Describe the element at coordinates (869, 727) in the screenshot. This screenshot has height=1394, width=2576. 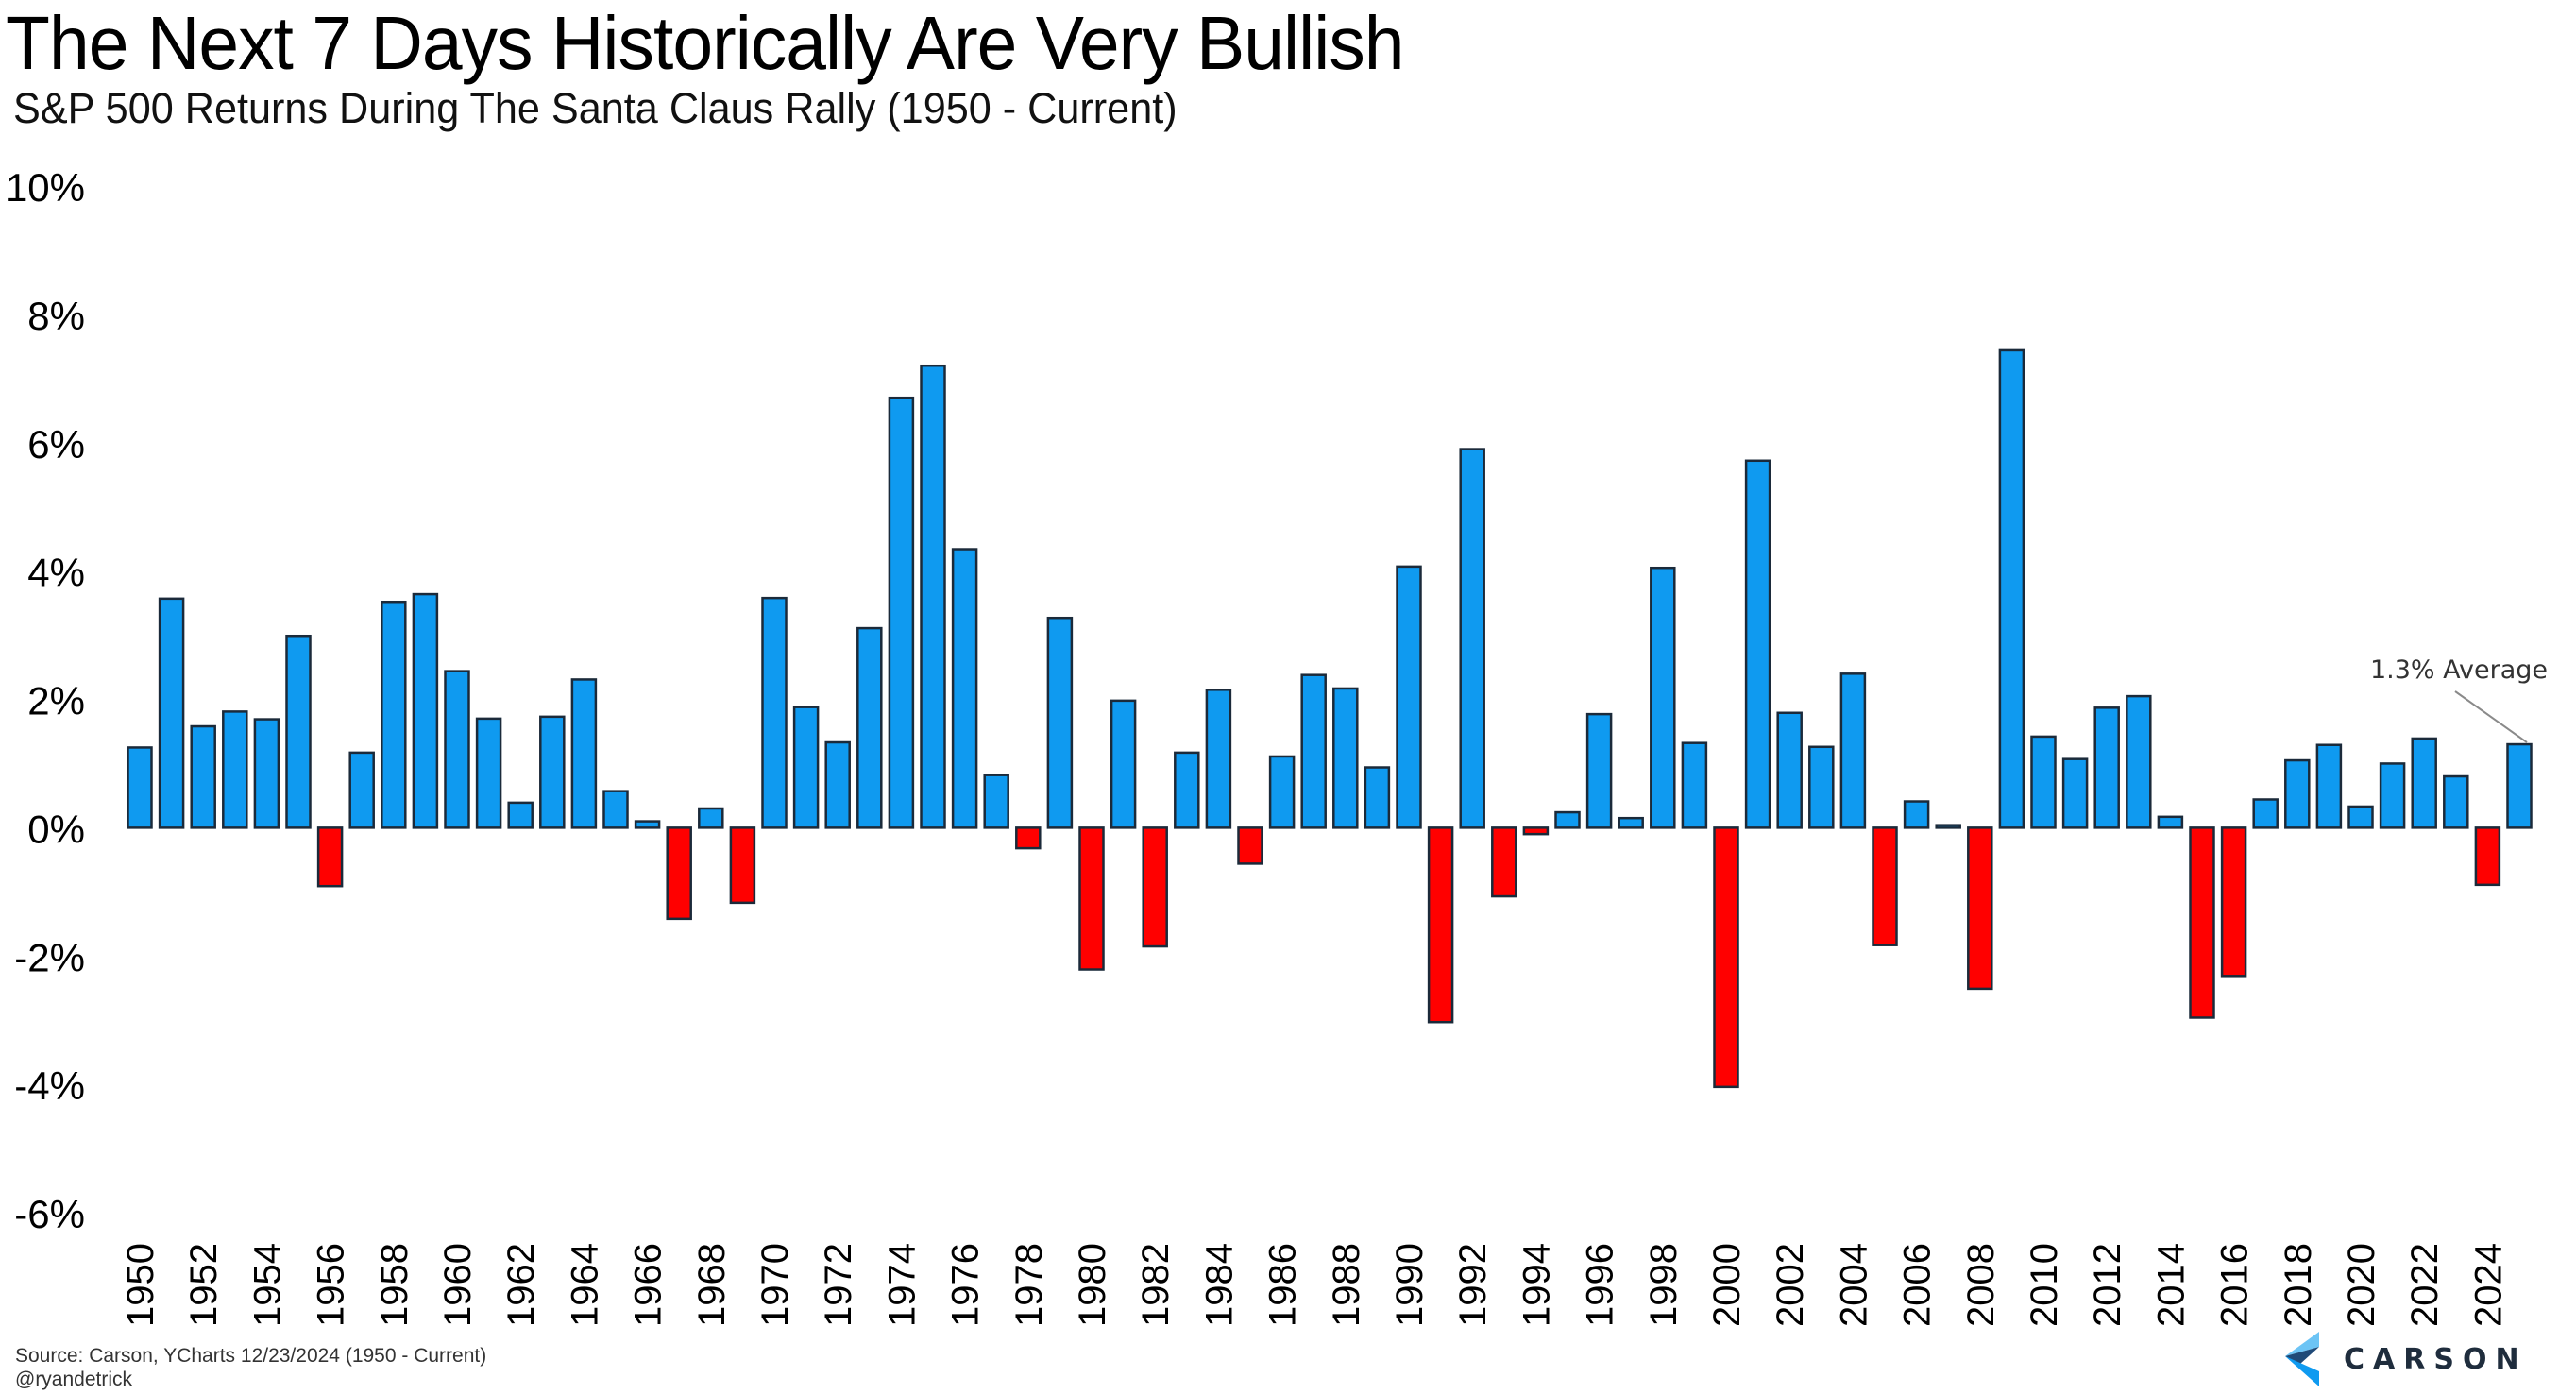
I see `bar-1973` at that location.